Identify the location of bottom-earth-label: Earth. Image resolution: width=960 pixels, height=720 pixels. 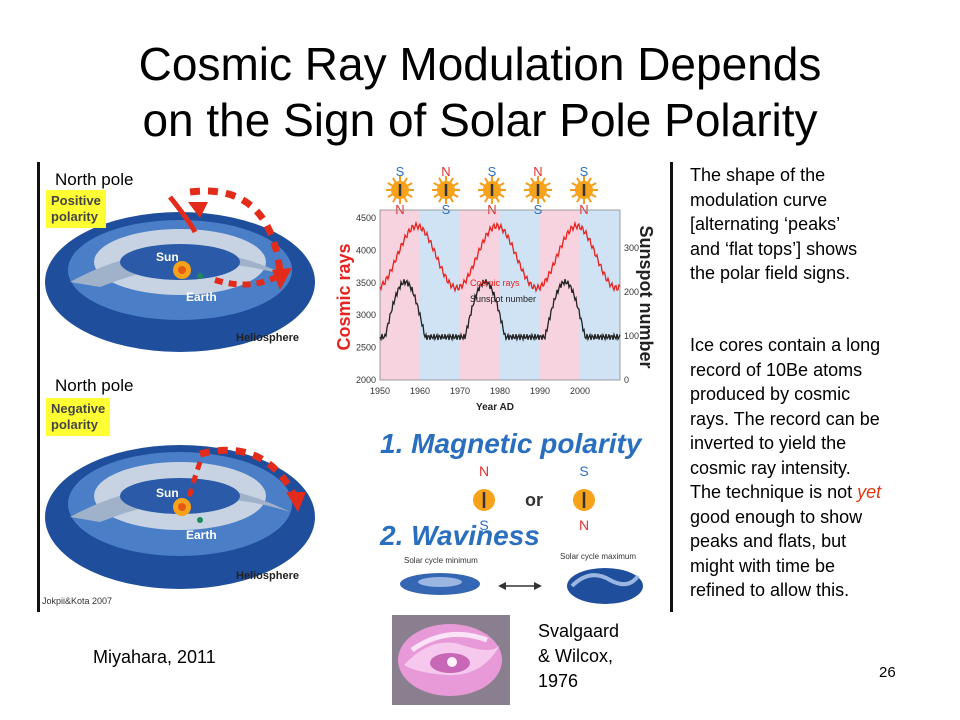
(201, 535).